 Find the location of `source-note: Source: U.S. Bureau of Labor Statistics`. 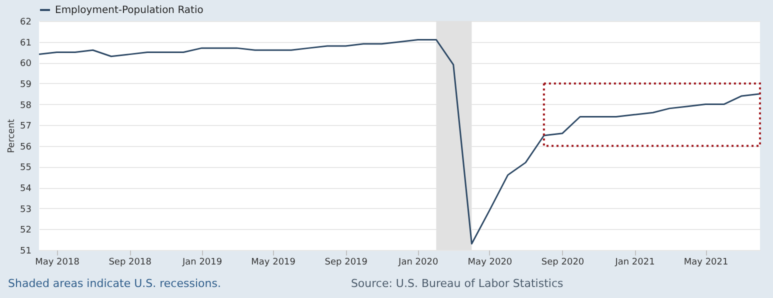

source-note: Source: U.S. Bureau of Labor Statistics is located at coordinates (457, 283).